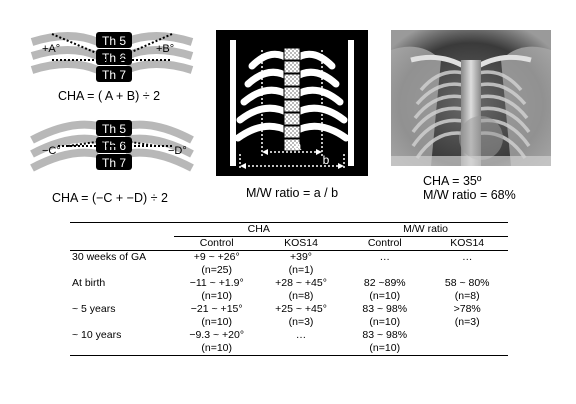  I want to click on table-cell: −9.3 ~ +20°, so click(217, 335).